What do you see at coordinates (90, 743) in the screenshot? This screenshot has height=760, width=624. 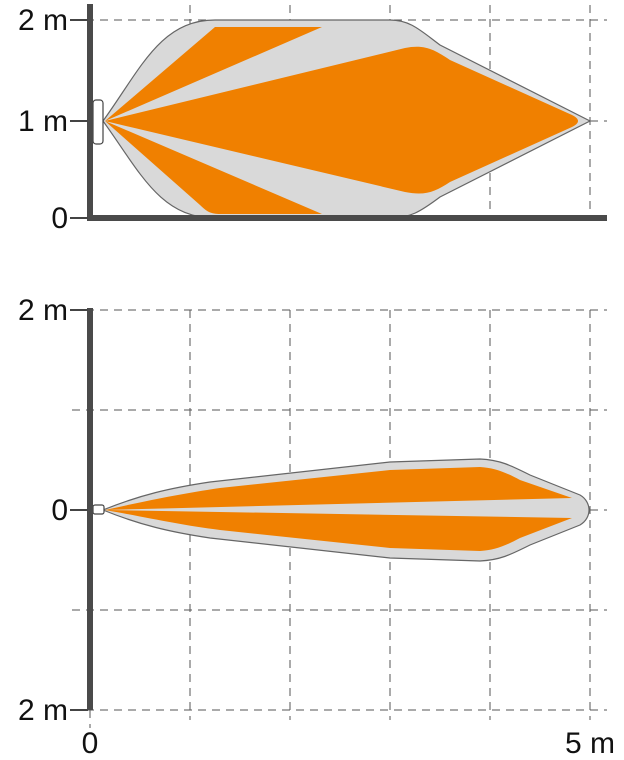 I see `x-label: 0` at bounding box center [90, 743].